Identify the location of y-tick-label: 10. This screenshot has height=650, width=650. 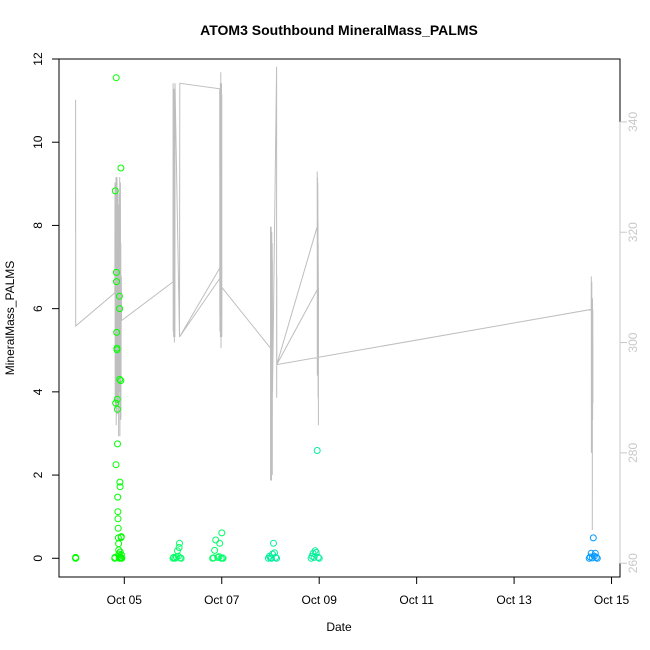
(38, 142).